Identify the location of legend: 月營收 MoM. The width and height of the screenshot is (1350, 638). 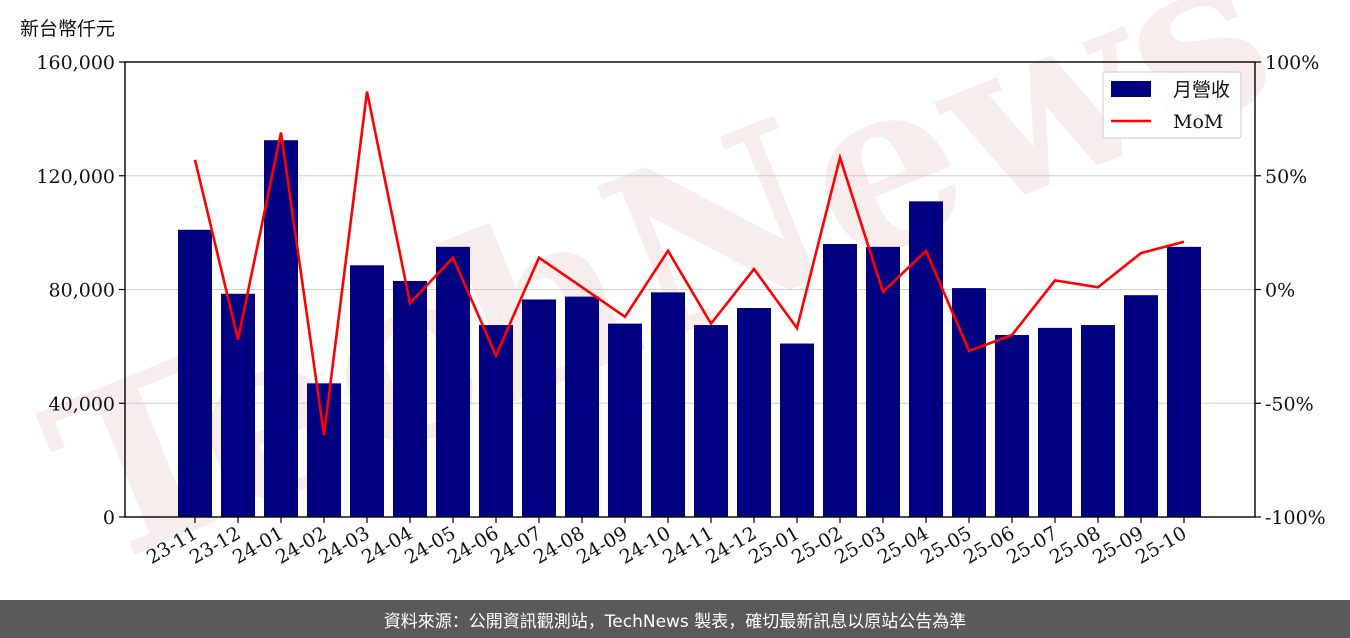
(1172, 105).